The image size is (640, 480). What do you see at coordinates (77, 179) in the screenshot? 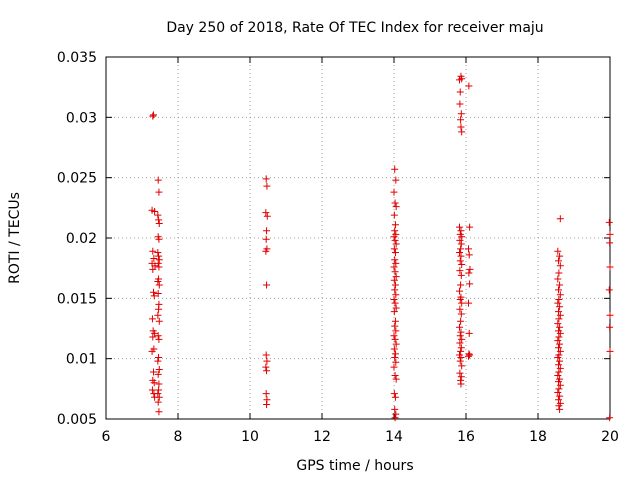
I see `y-tick-label: 0.025` at bounding box center [77, 179].